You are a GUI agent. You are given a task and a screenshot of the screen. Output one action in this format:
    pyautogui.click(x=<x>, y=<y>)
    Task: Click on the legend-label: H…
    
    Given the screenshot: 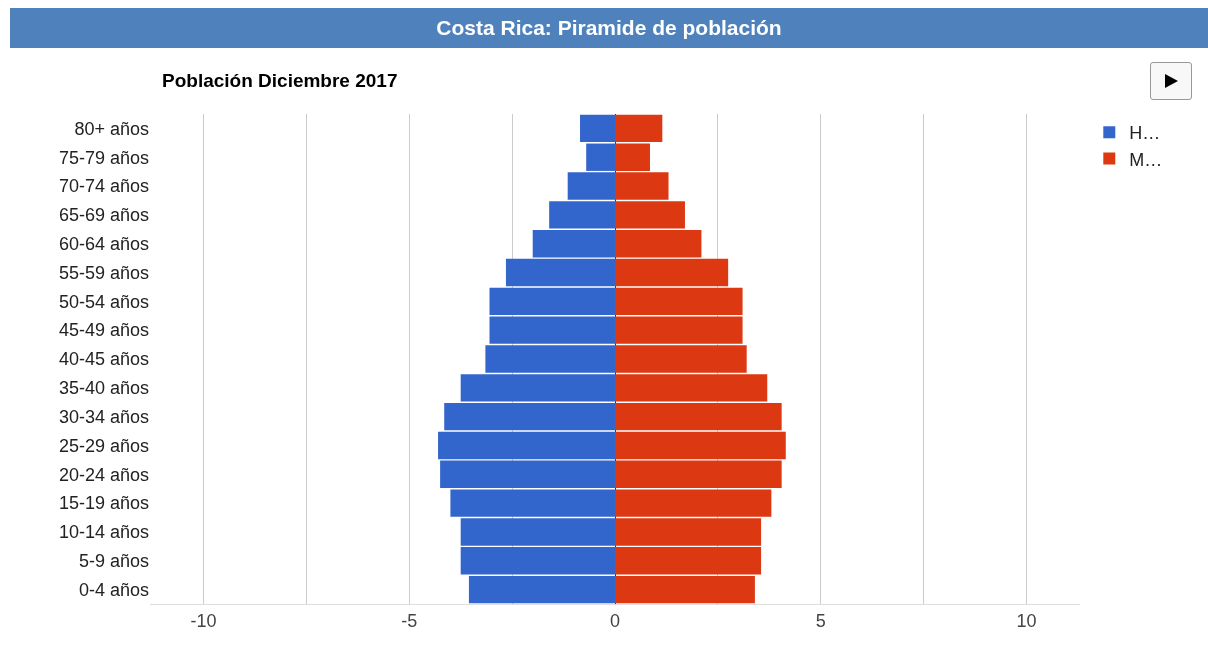 What is the action you would take?
    pyautogui.click(x=1145, y=133)
    